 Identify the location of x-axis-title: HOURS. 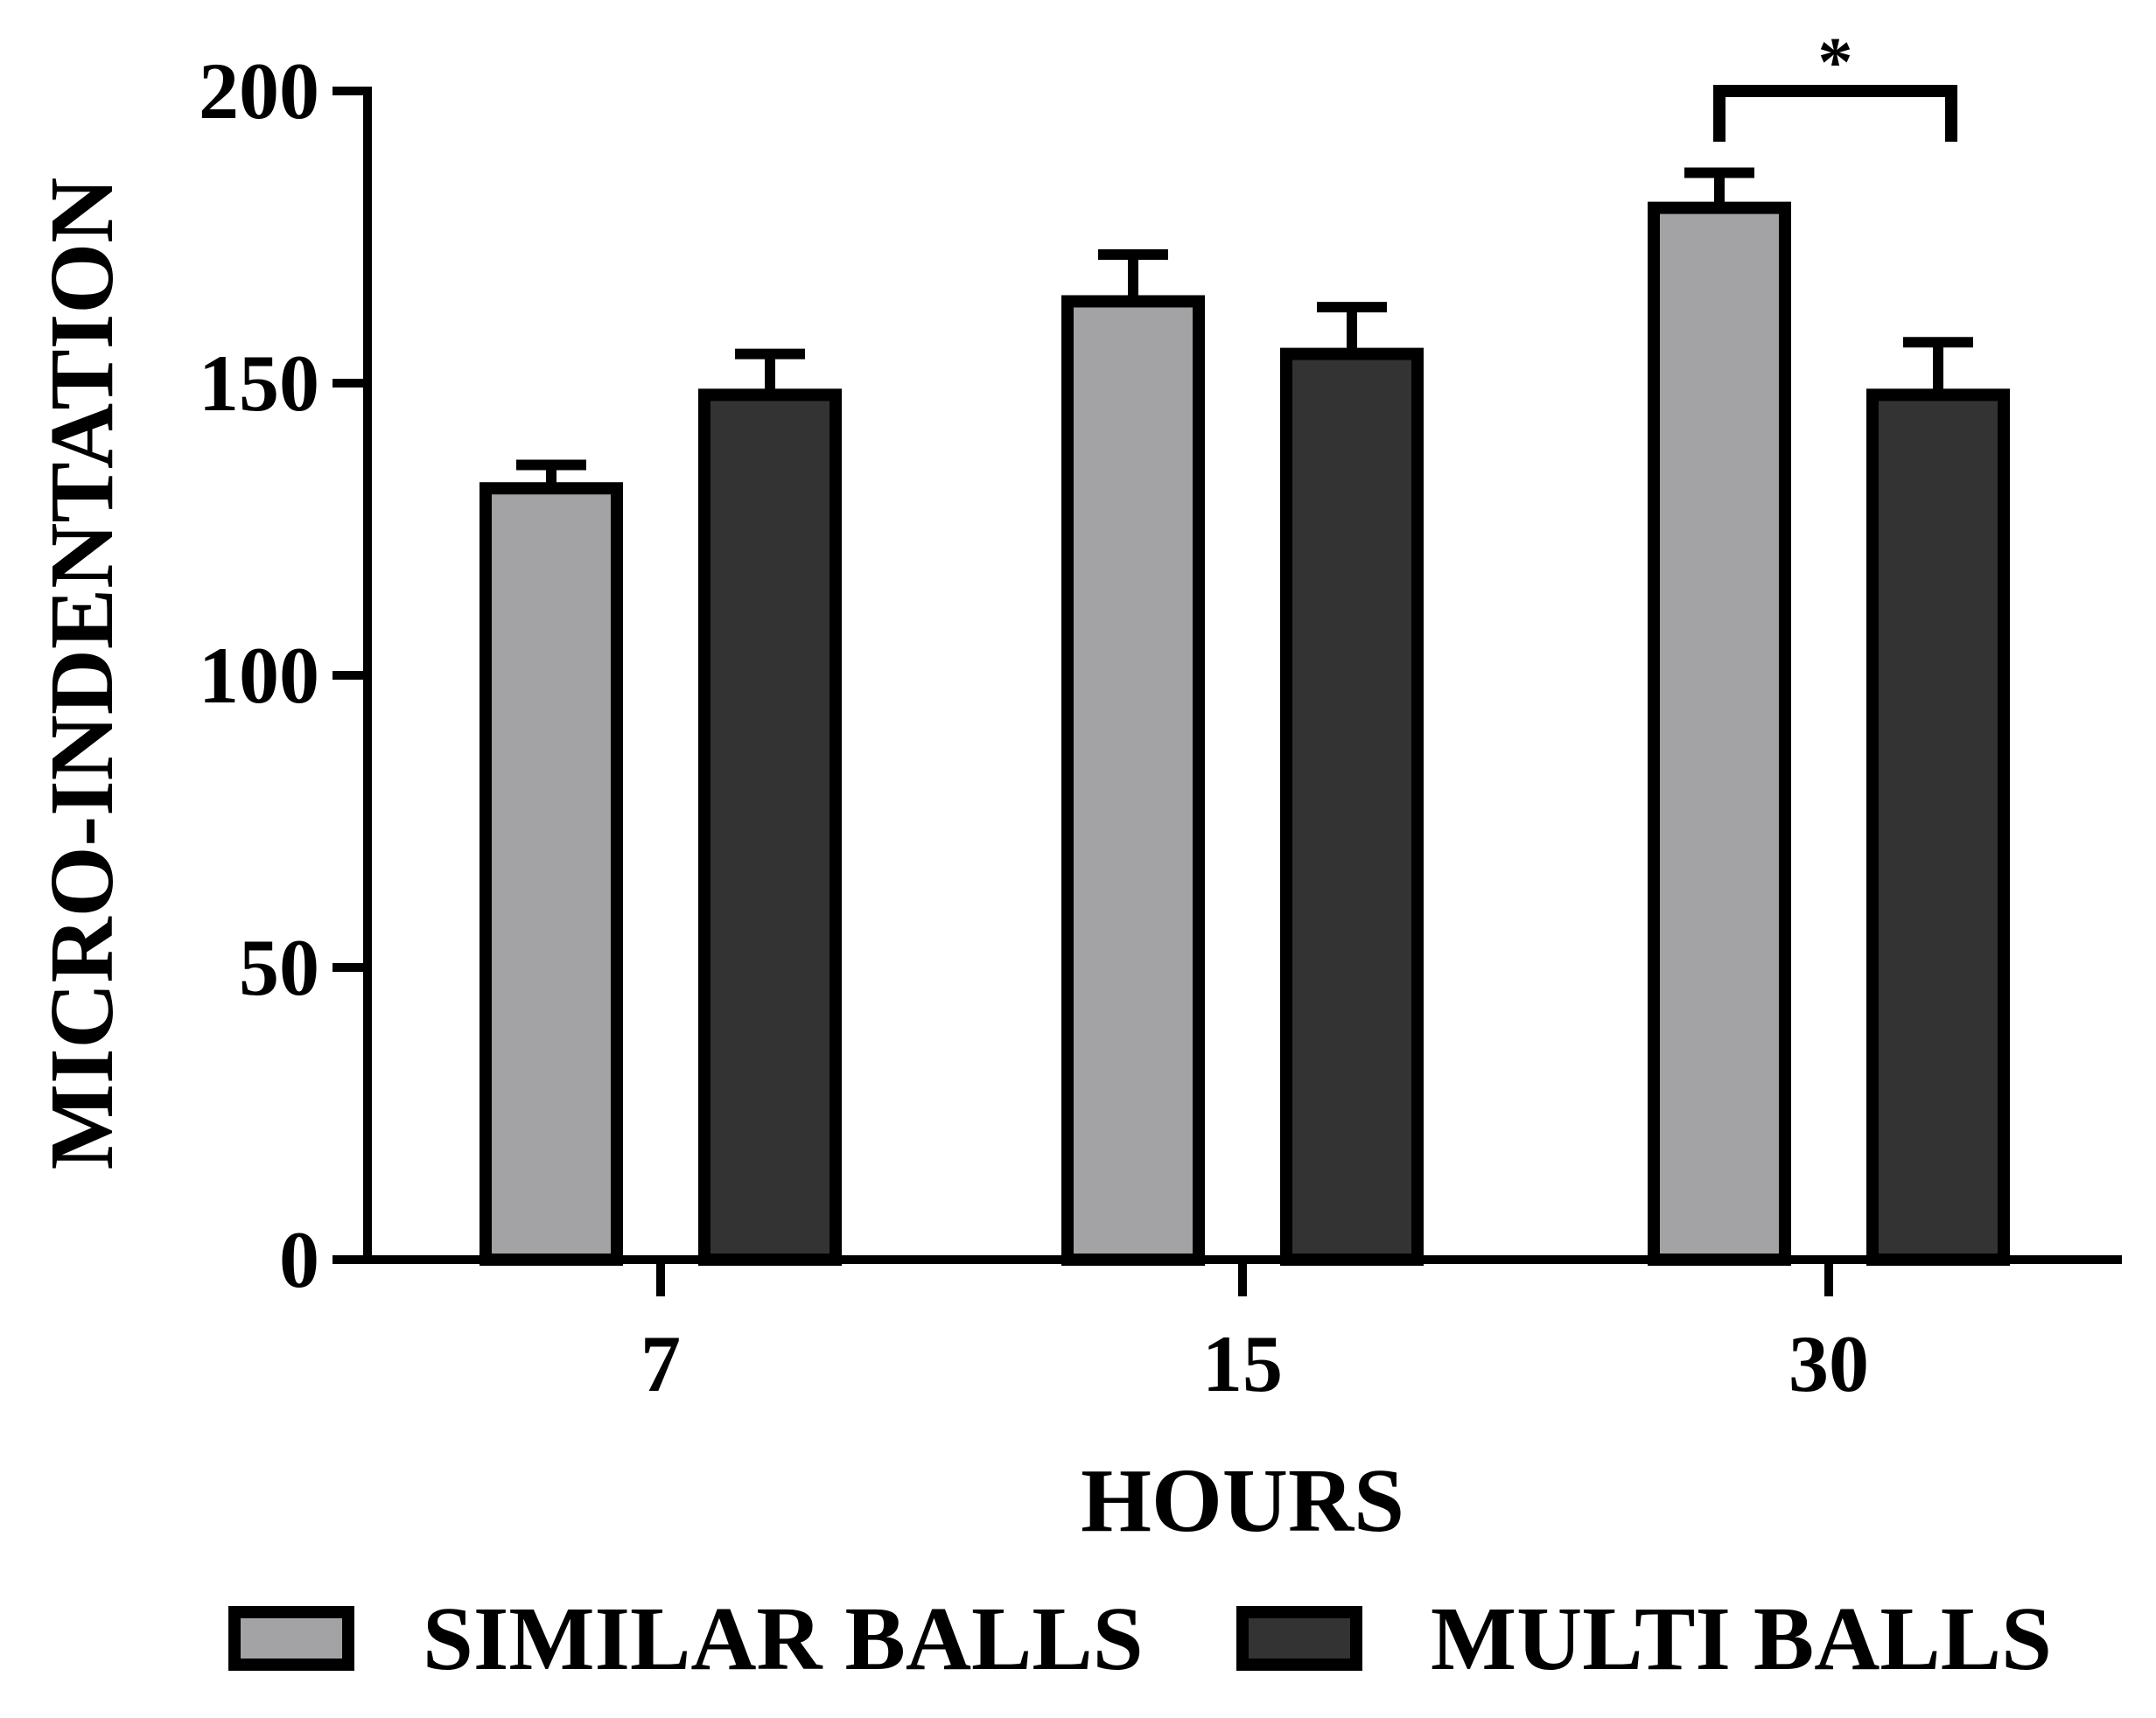
(1242, 1500).